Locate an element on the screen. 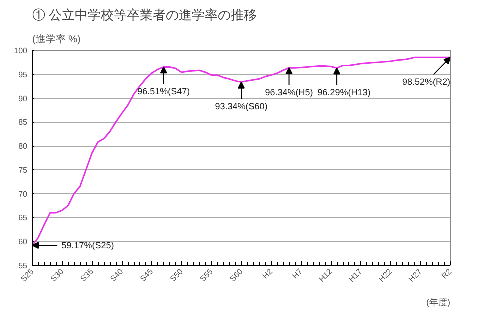  y-tick-label: 75 is located at coordinates (23, 170).